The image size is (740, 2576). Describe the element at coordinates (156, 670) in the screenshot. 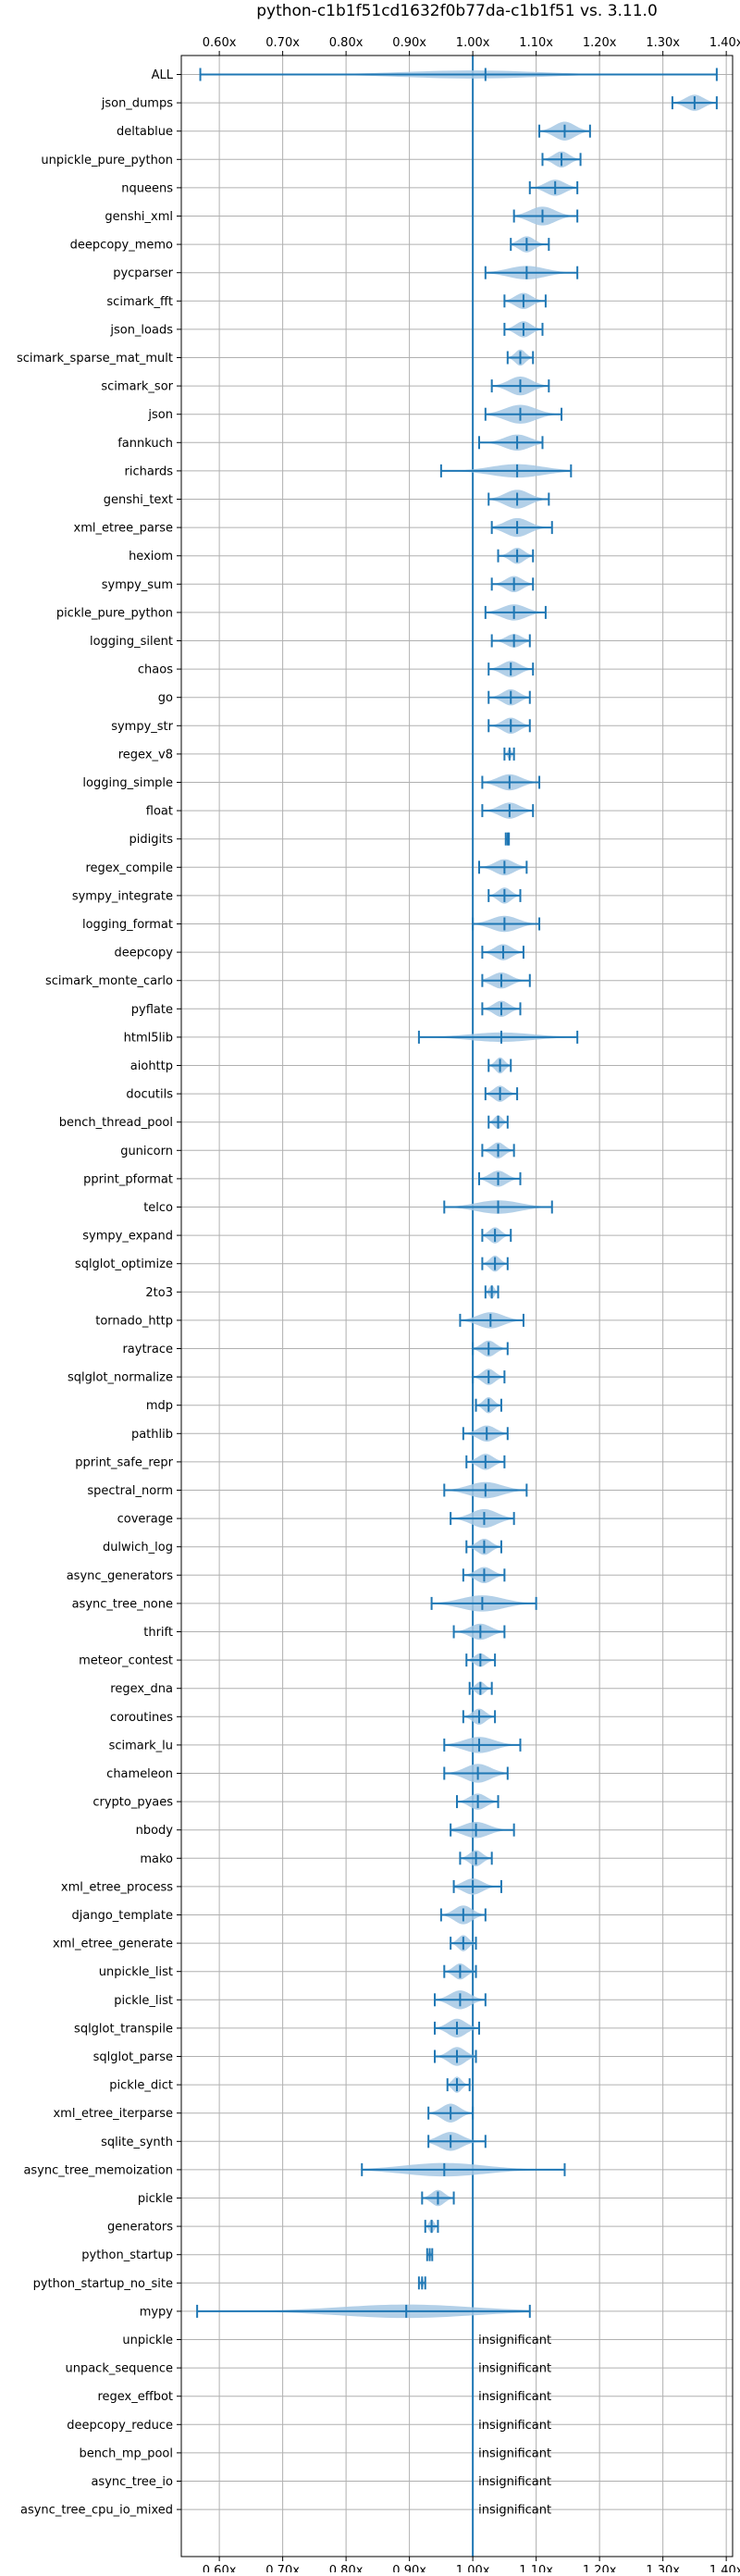

I see `benchmark-label: chaos` at that location.